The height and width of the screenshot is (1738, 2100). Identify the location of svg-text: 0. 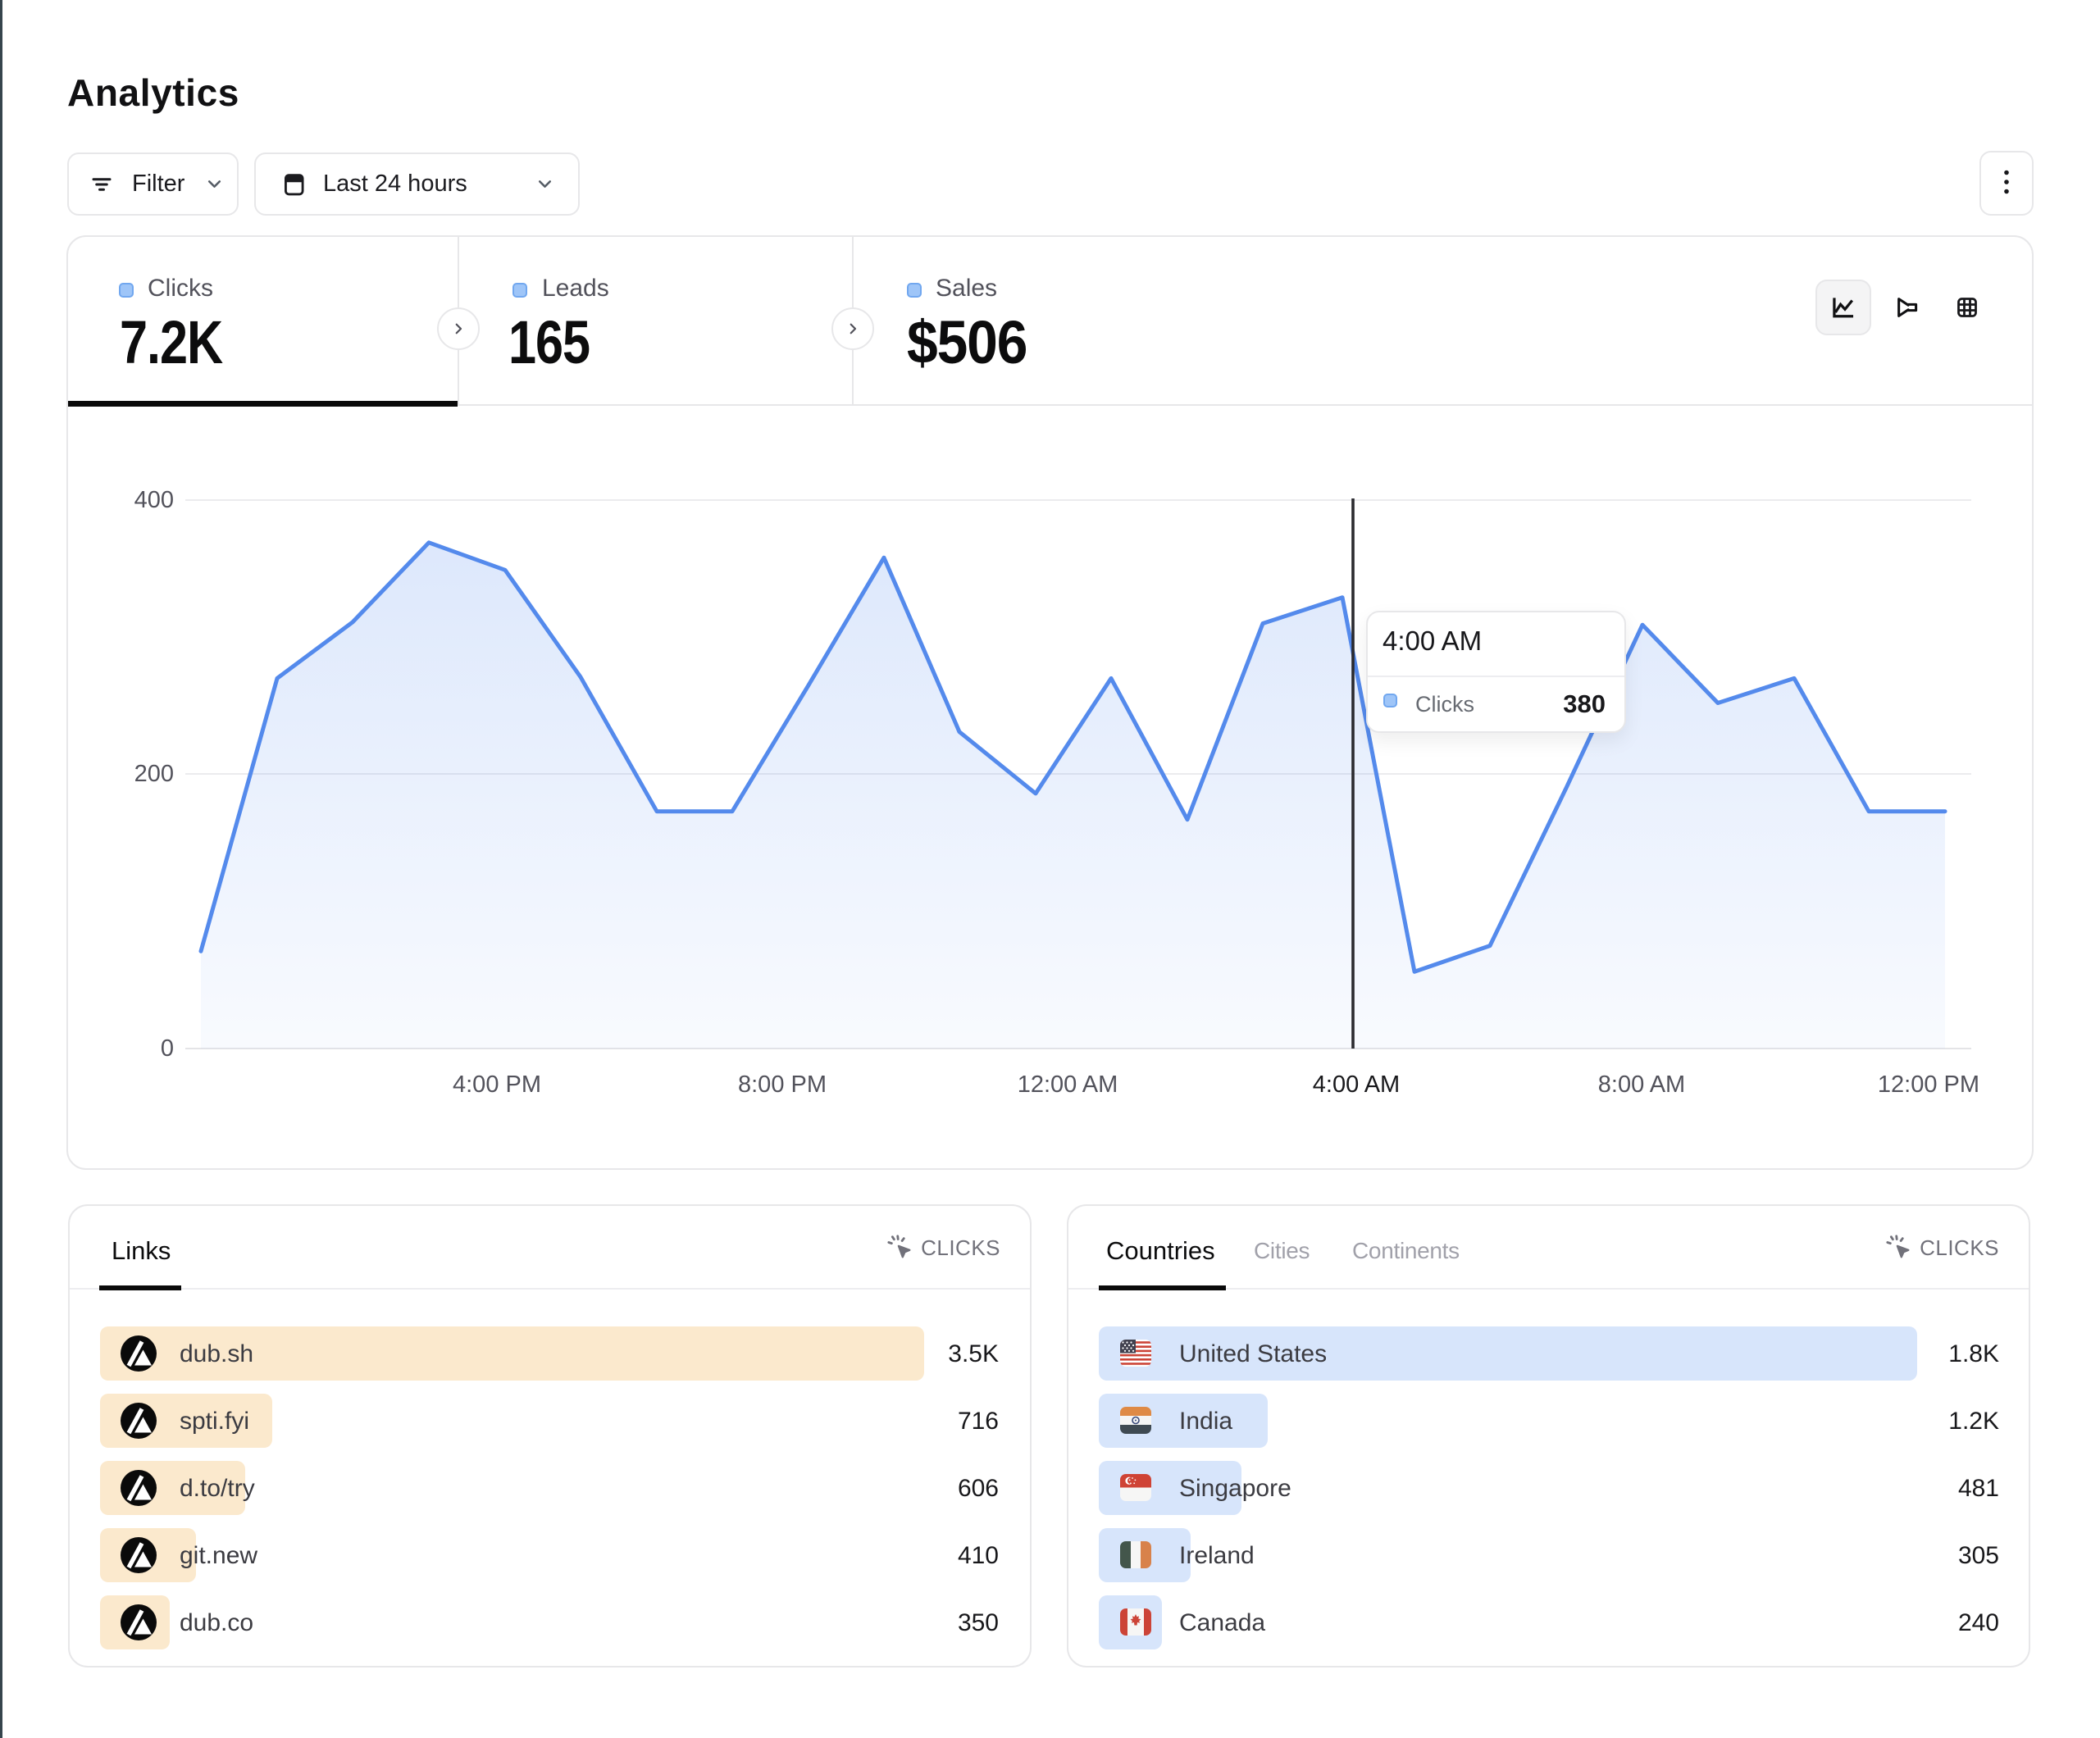
(167, 1048).